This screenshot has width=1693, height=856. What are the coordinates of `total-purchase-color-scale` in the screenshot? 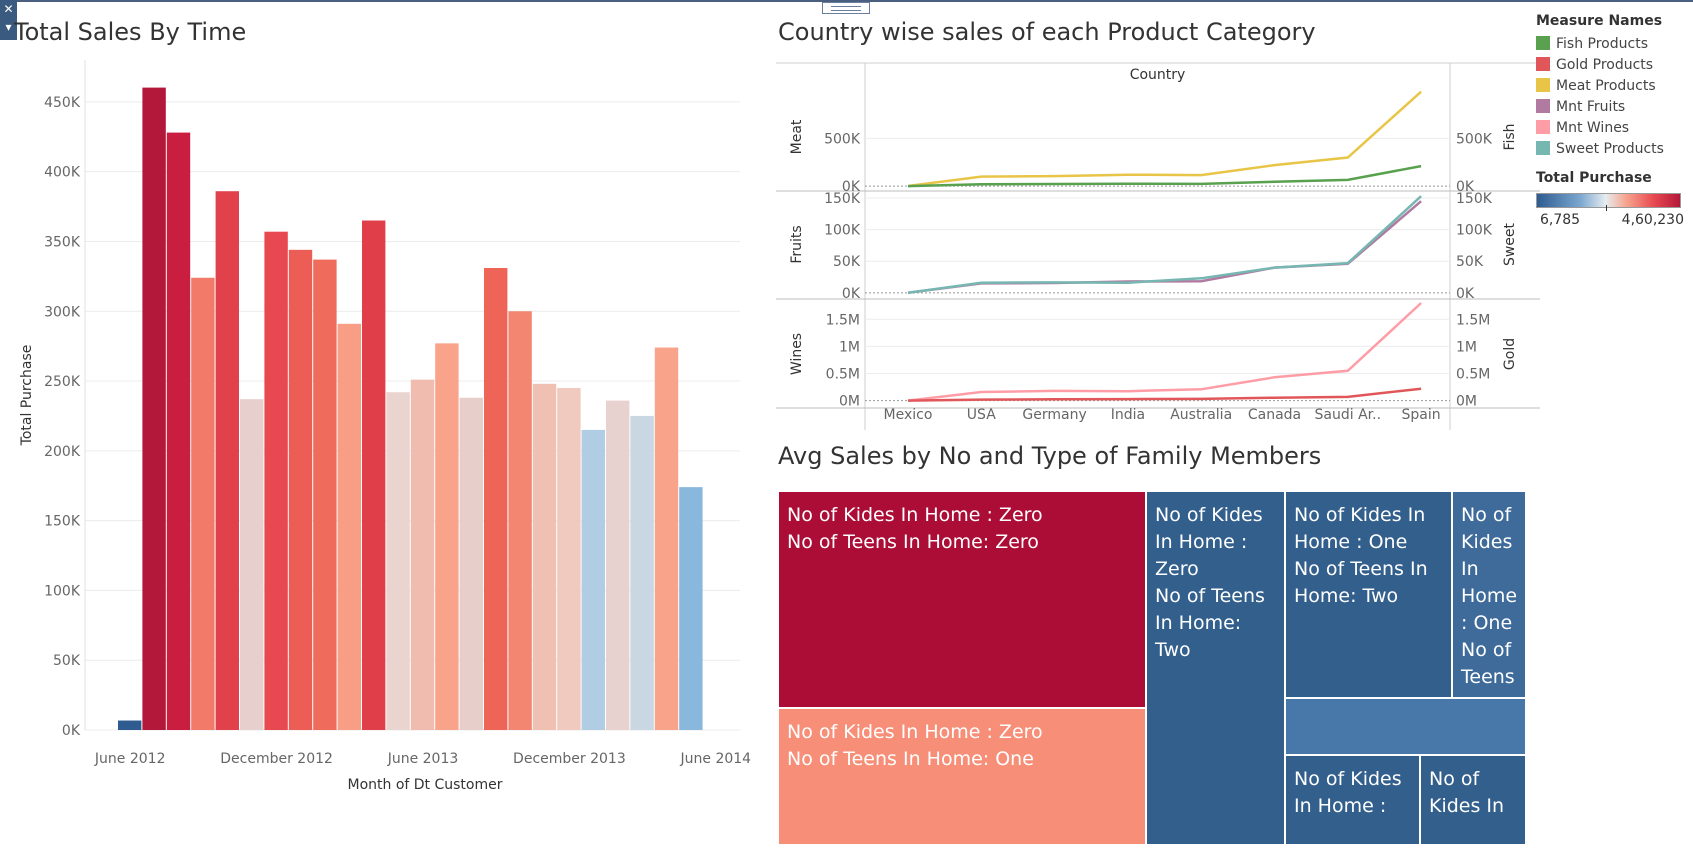 It's located at (1608, 200).